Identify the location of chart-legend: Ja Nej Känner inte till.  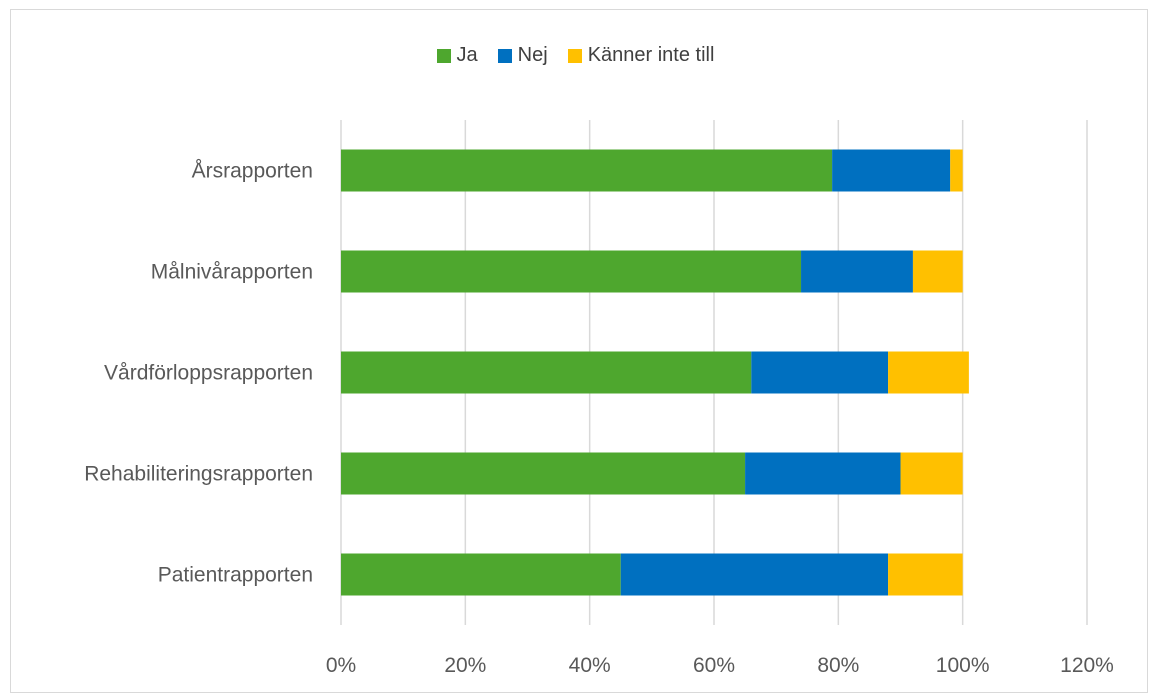
(575, 55).